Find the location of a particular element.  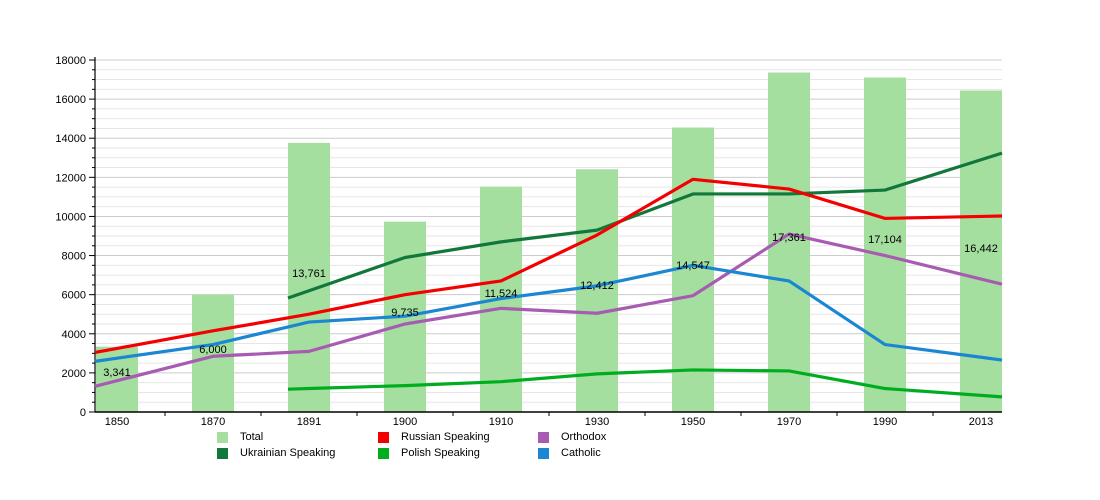

line-polish-speaking is located at coordinates (645, 383).